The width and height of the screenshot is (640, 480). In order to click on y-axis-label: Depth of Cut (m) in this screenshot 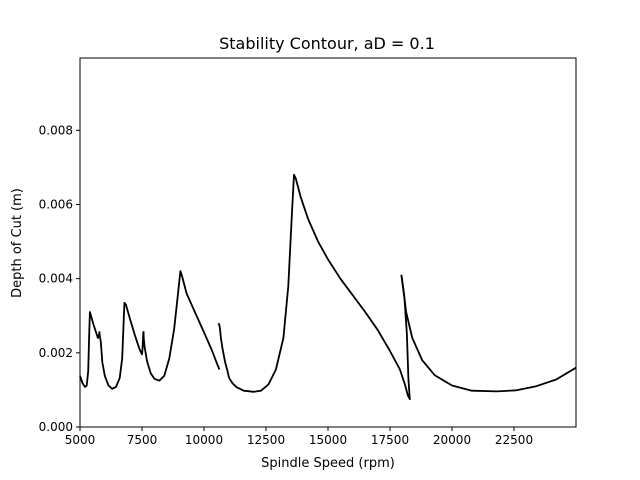, I will do `click(17, 243)`.